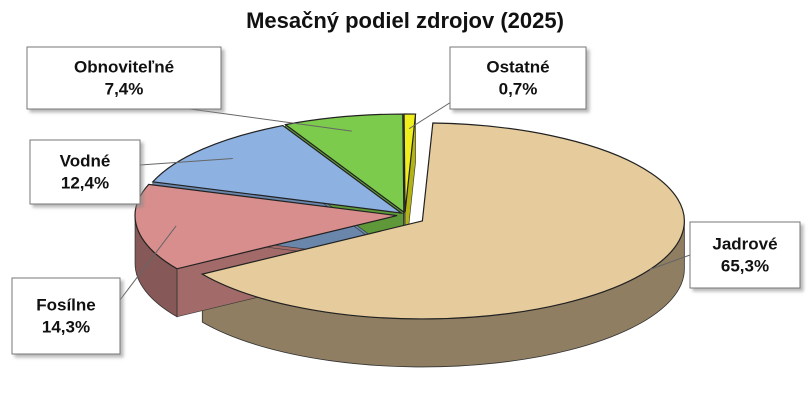 This screenshot has width=811, height=417. What do you see at coordinates (405, 20) in the screenshot?
I see `chart-title: Mesačný podiel zdrojov (2025)` at bounding box center [405, 20].